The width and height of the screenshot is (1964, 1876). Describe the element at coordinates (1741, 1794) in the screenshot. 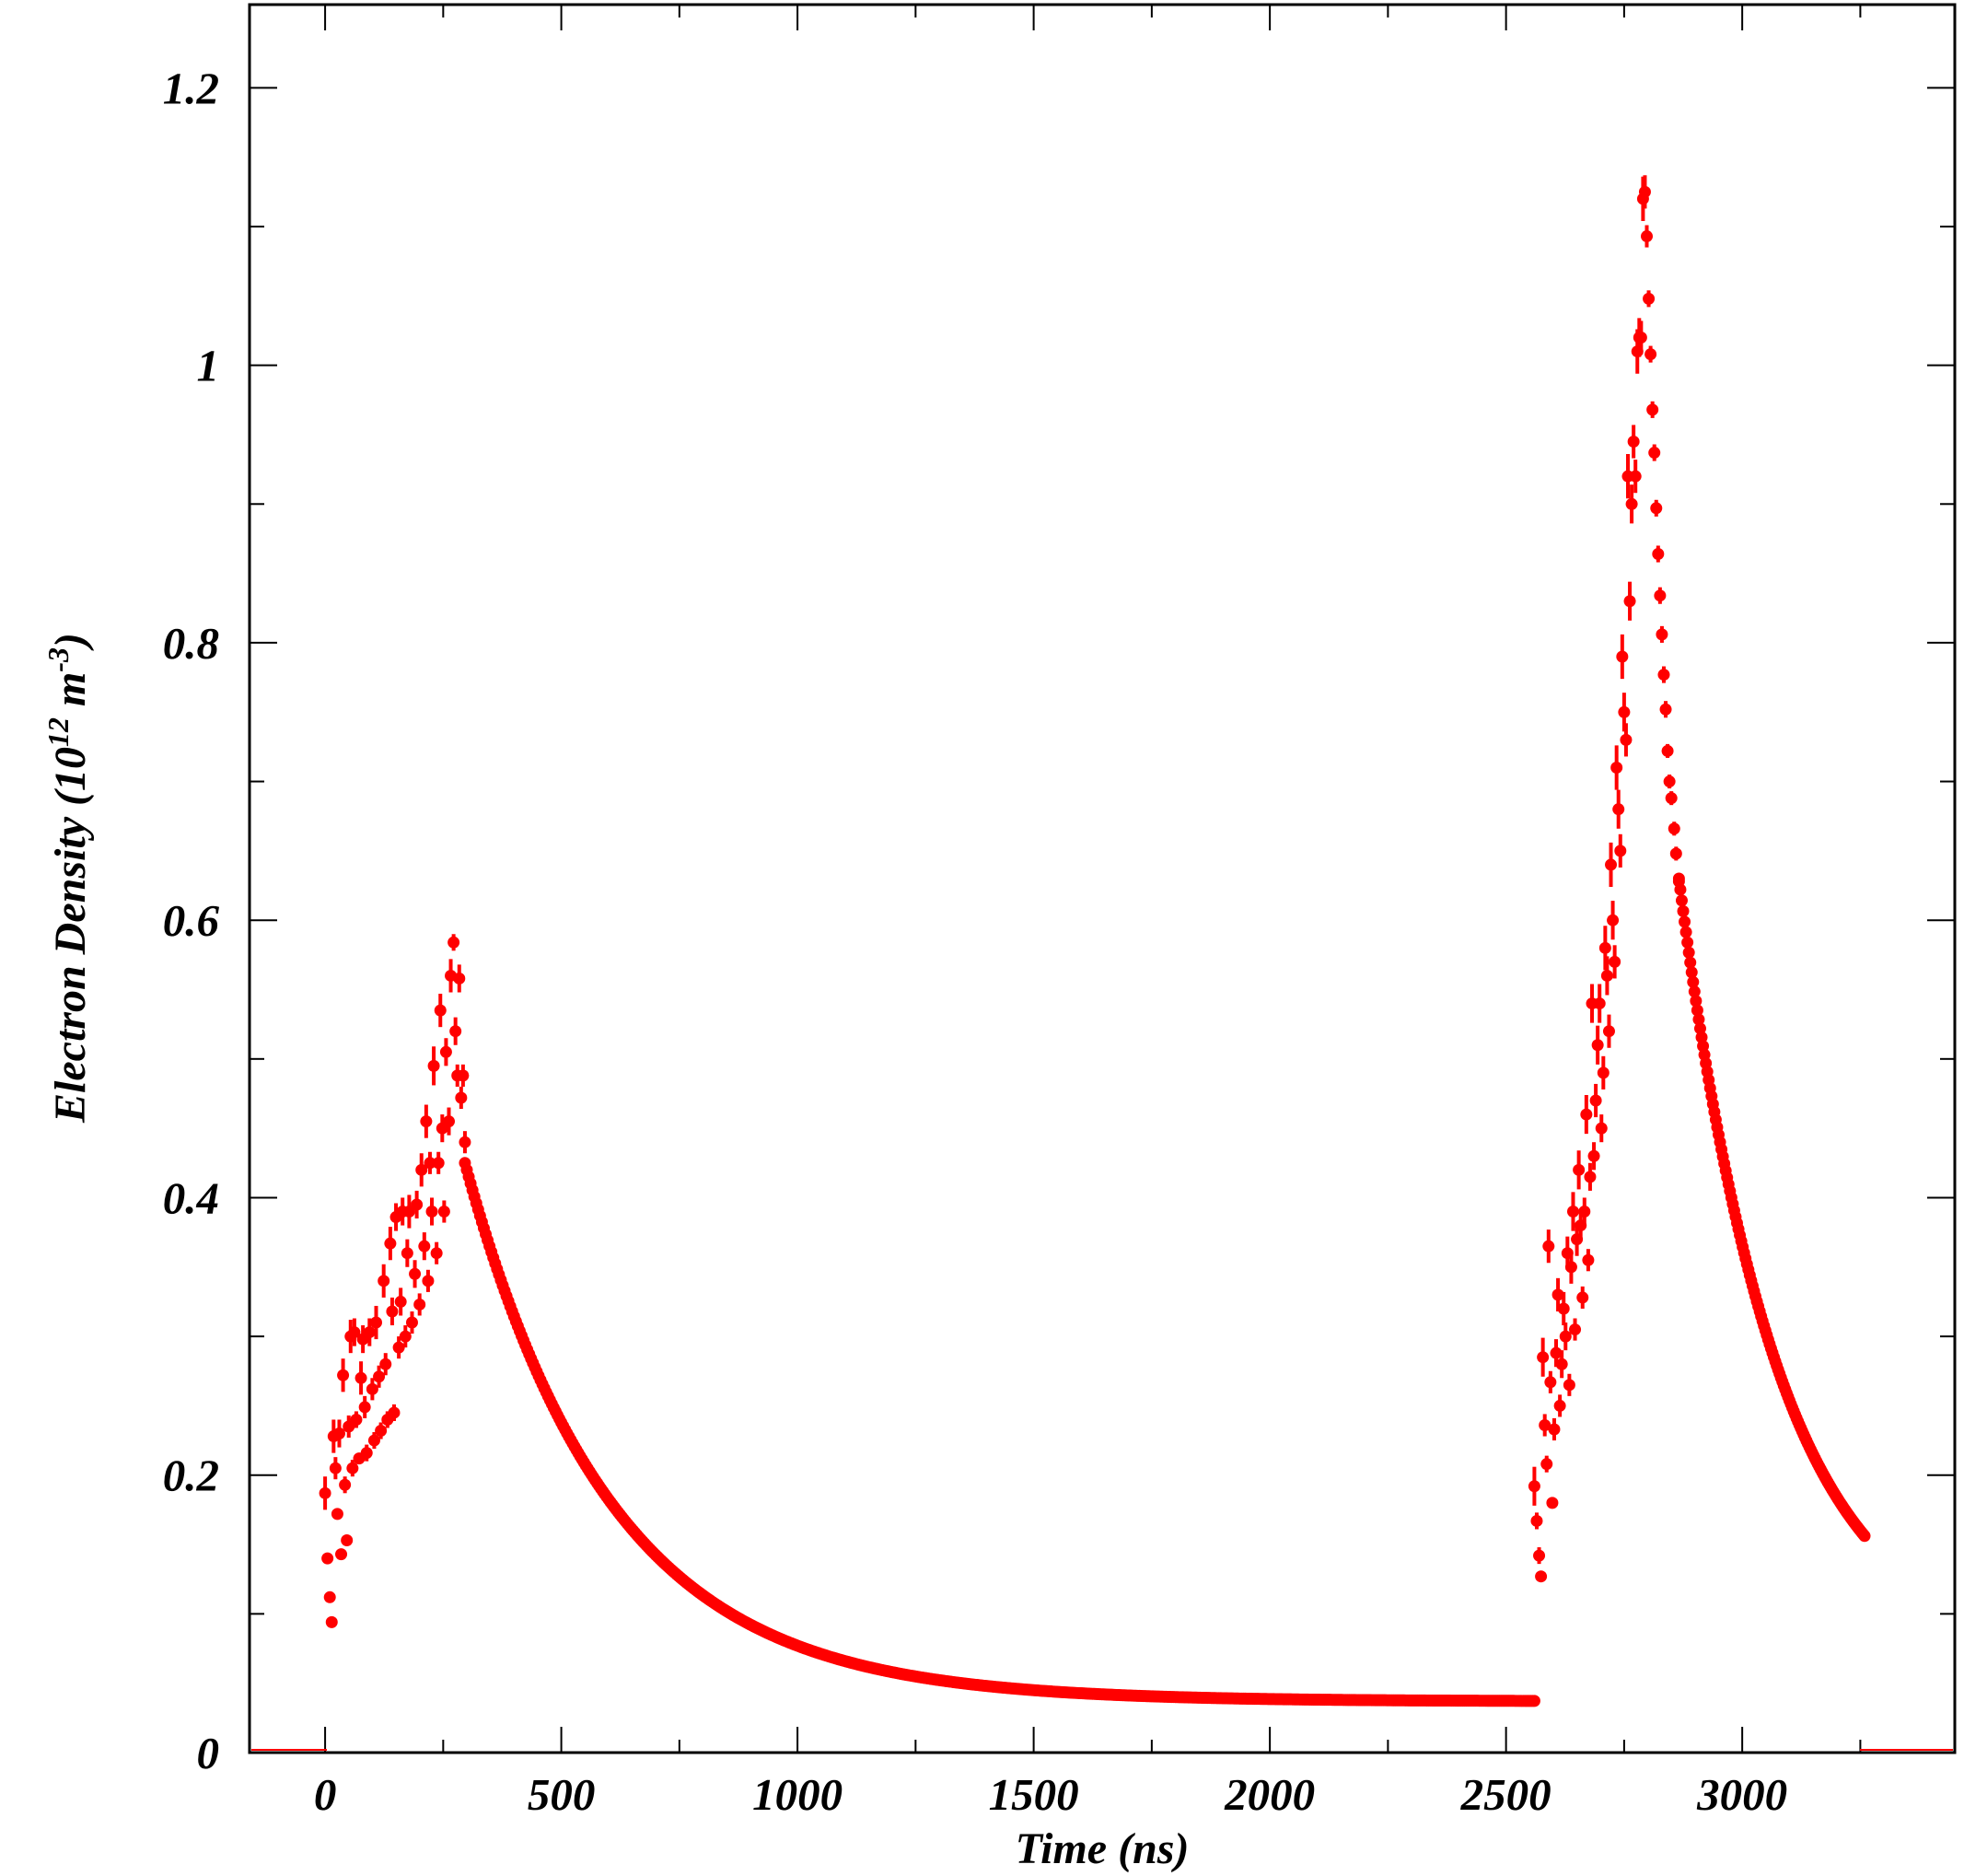

I see `x-tick-label: 3000` at that location.